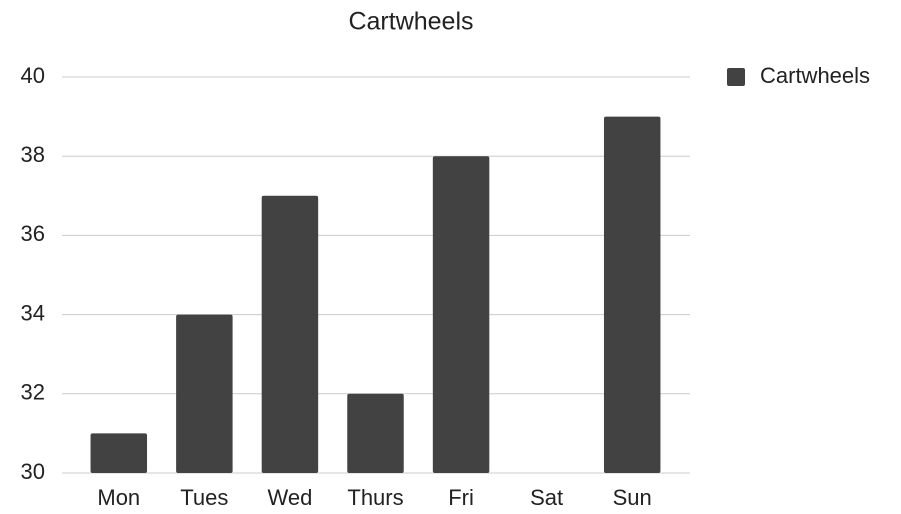 This screenshot has width=901, height=514. What do you see at coordinates (33, 471) in the screenshot?
I see `y-tick-label: 30` at bounding box center [33, 471].